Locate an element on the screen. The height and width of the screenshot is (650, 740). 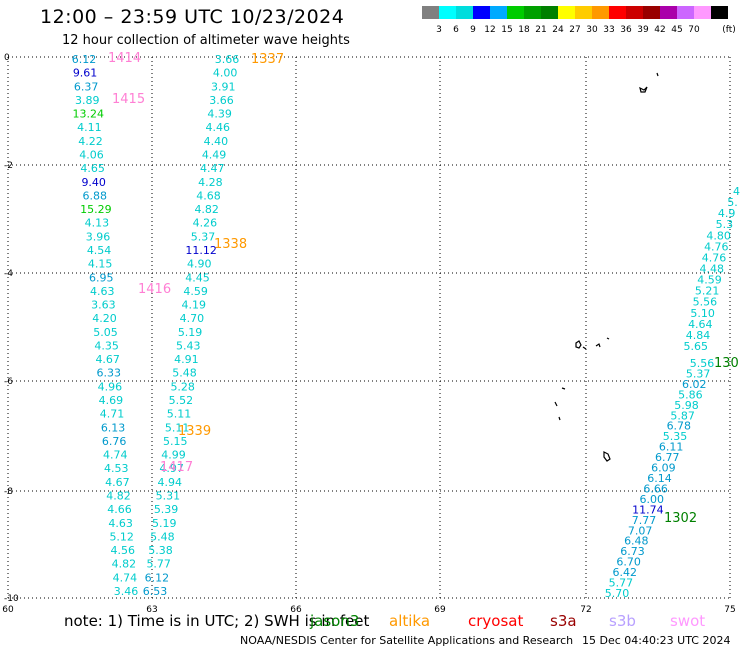
satellite-legend-item: swot is located at coordinates (687, 621).